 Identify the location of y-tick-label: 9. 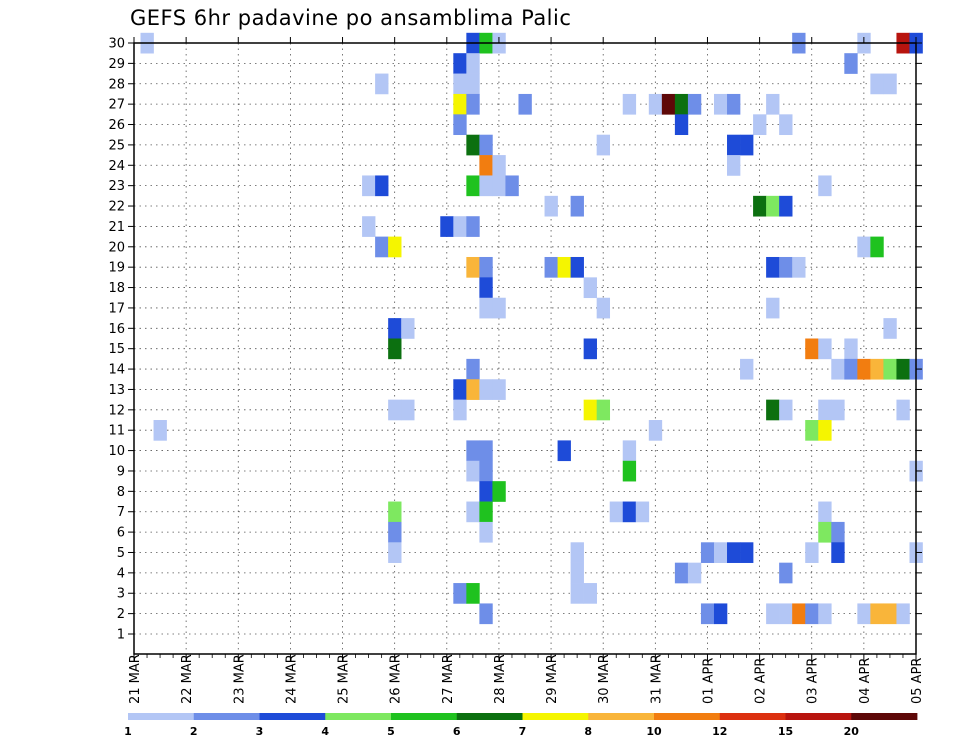
(121, 471).